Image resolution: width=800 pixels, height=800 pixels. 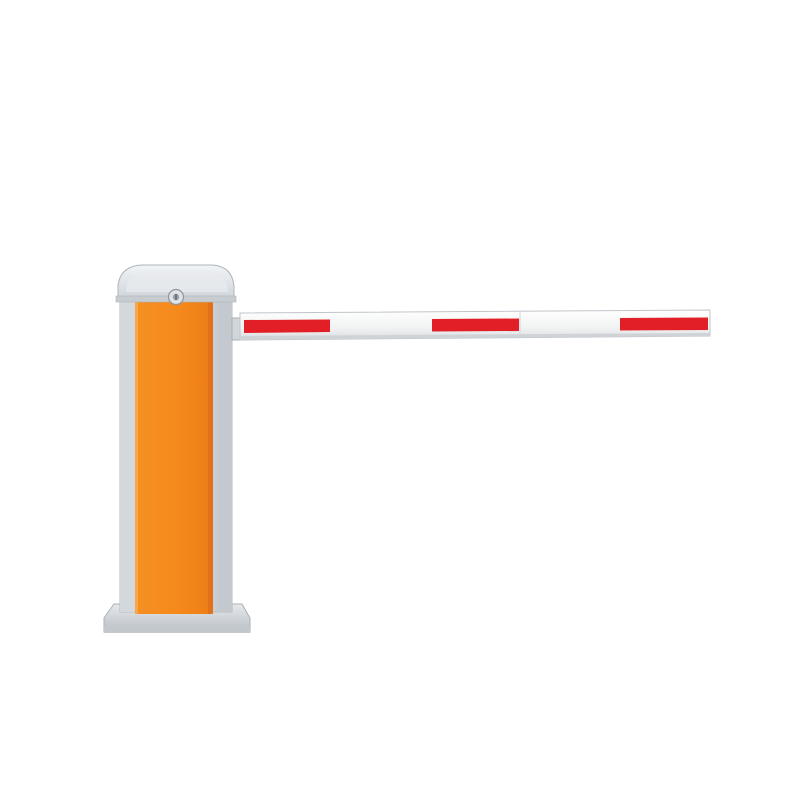 What do you see at coordinates (176, 283) in the screenshot?
I see `cabinet-top-cover` at bounding box center [176, 283].